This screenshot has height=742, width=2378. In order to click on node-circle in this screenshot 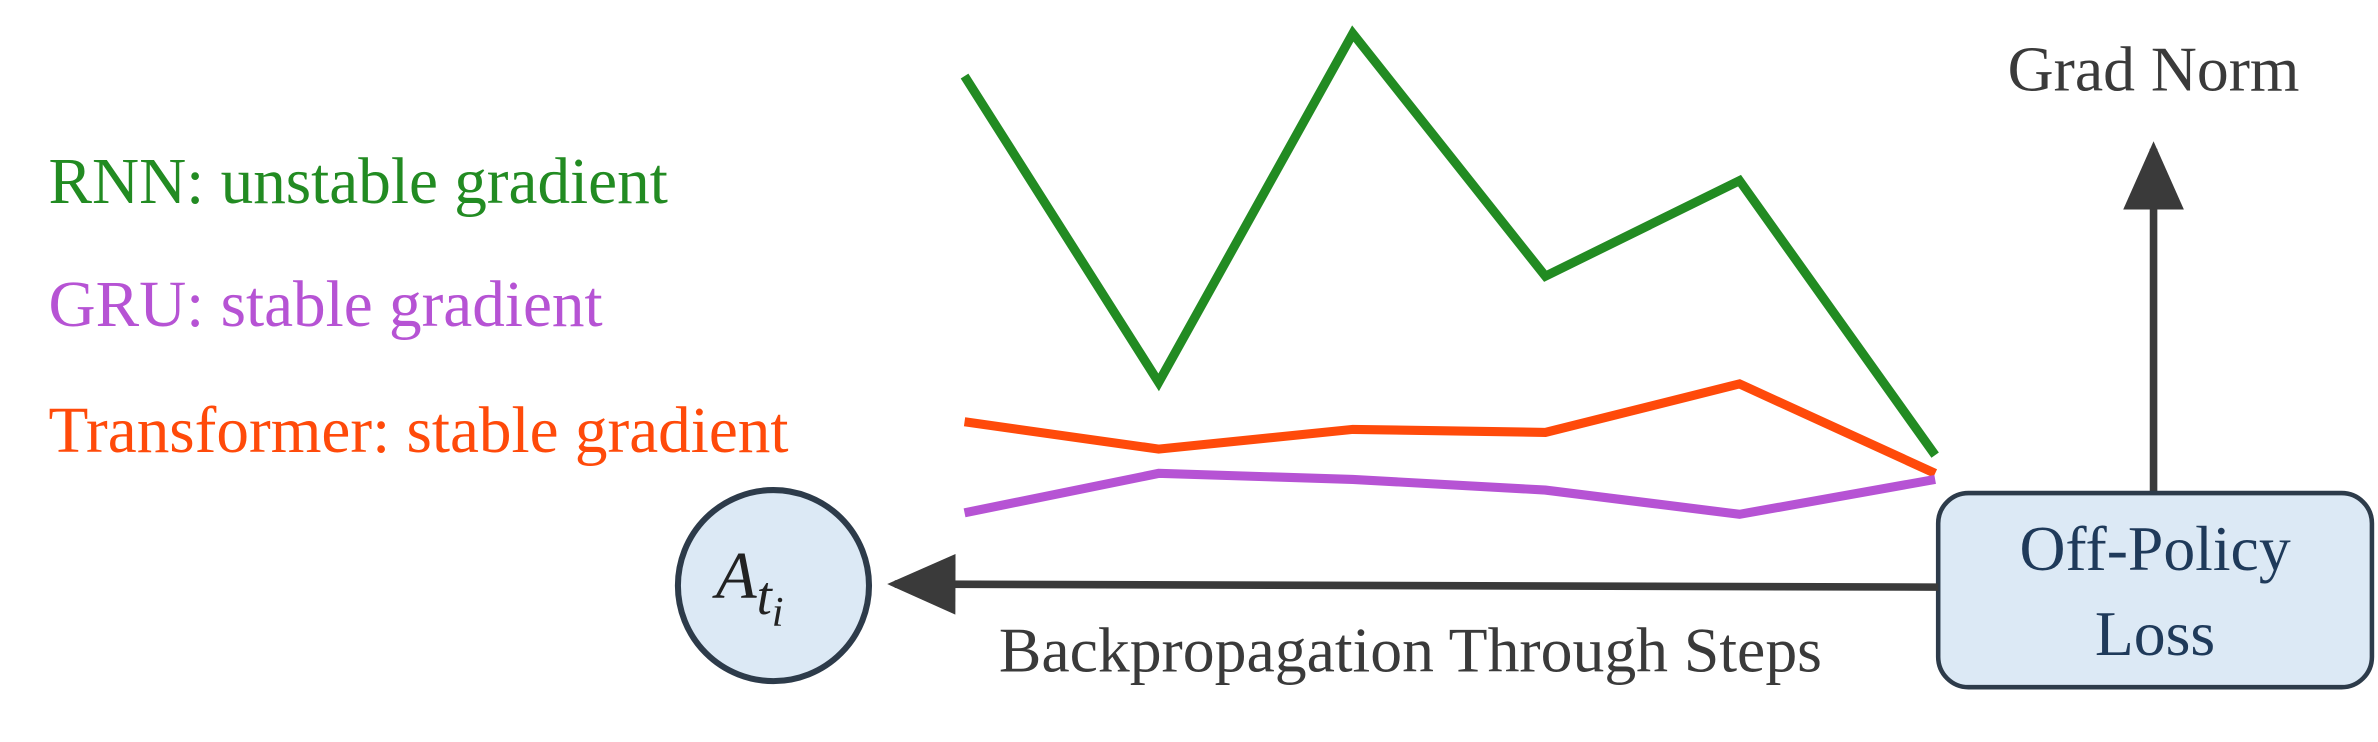, I will do `click(773, 586)`.